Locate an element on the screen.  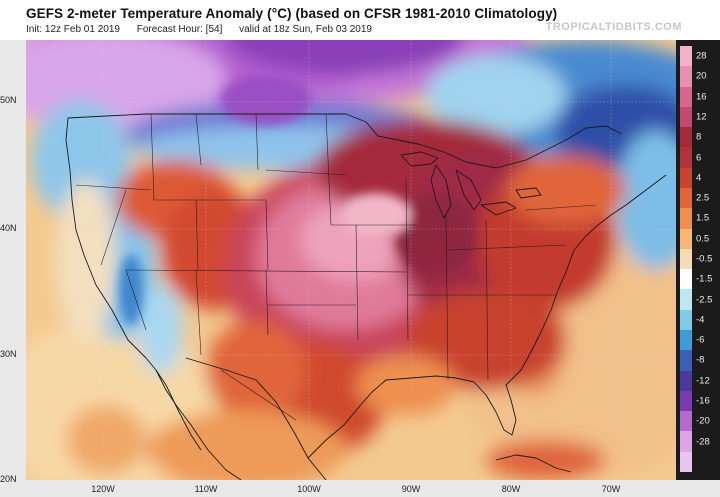
colorbar-label: -6 is located at coordinates (700, 340).